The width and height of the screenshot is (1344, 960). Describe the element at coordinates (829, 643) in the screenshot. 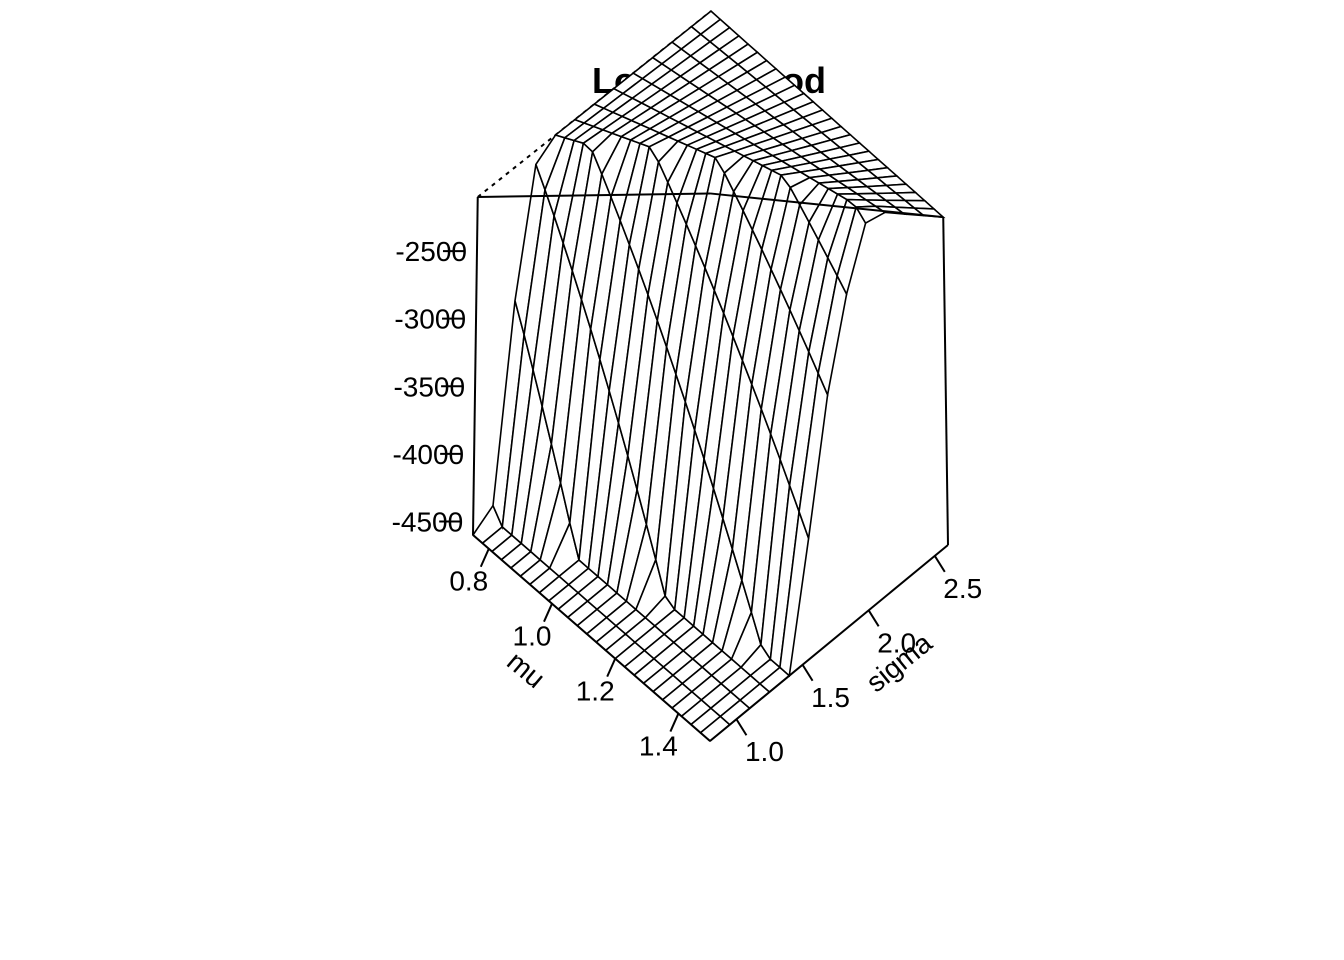

I see `box-edge-bottom-right` at that location.